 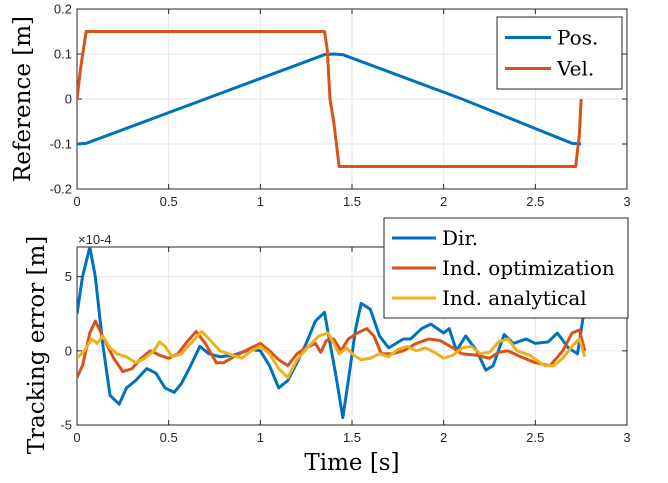 I want to click on series-line-ind-optimization, so click(x=332, y=349).